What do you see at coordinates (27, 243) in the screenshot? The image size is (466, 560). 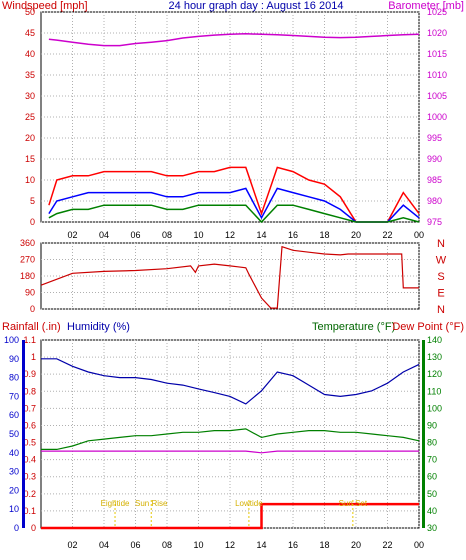 I see `direction-tick-label: 360` at bounding box center [27, 243].